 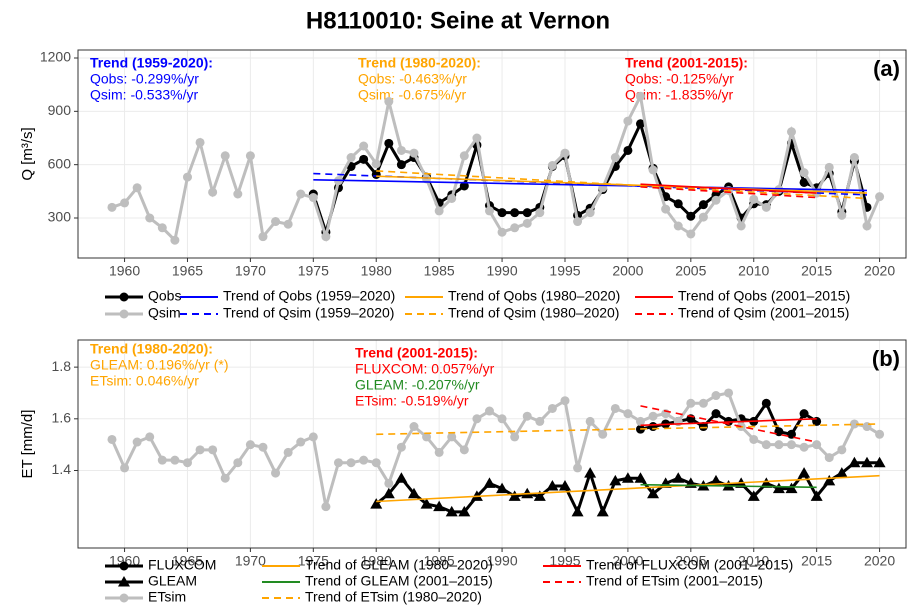 I want to click on annotation: Trend (2001-2015):, so click(x=686, y=63).